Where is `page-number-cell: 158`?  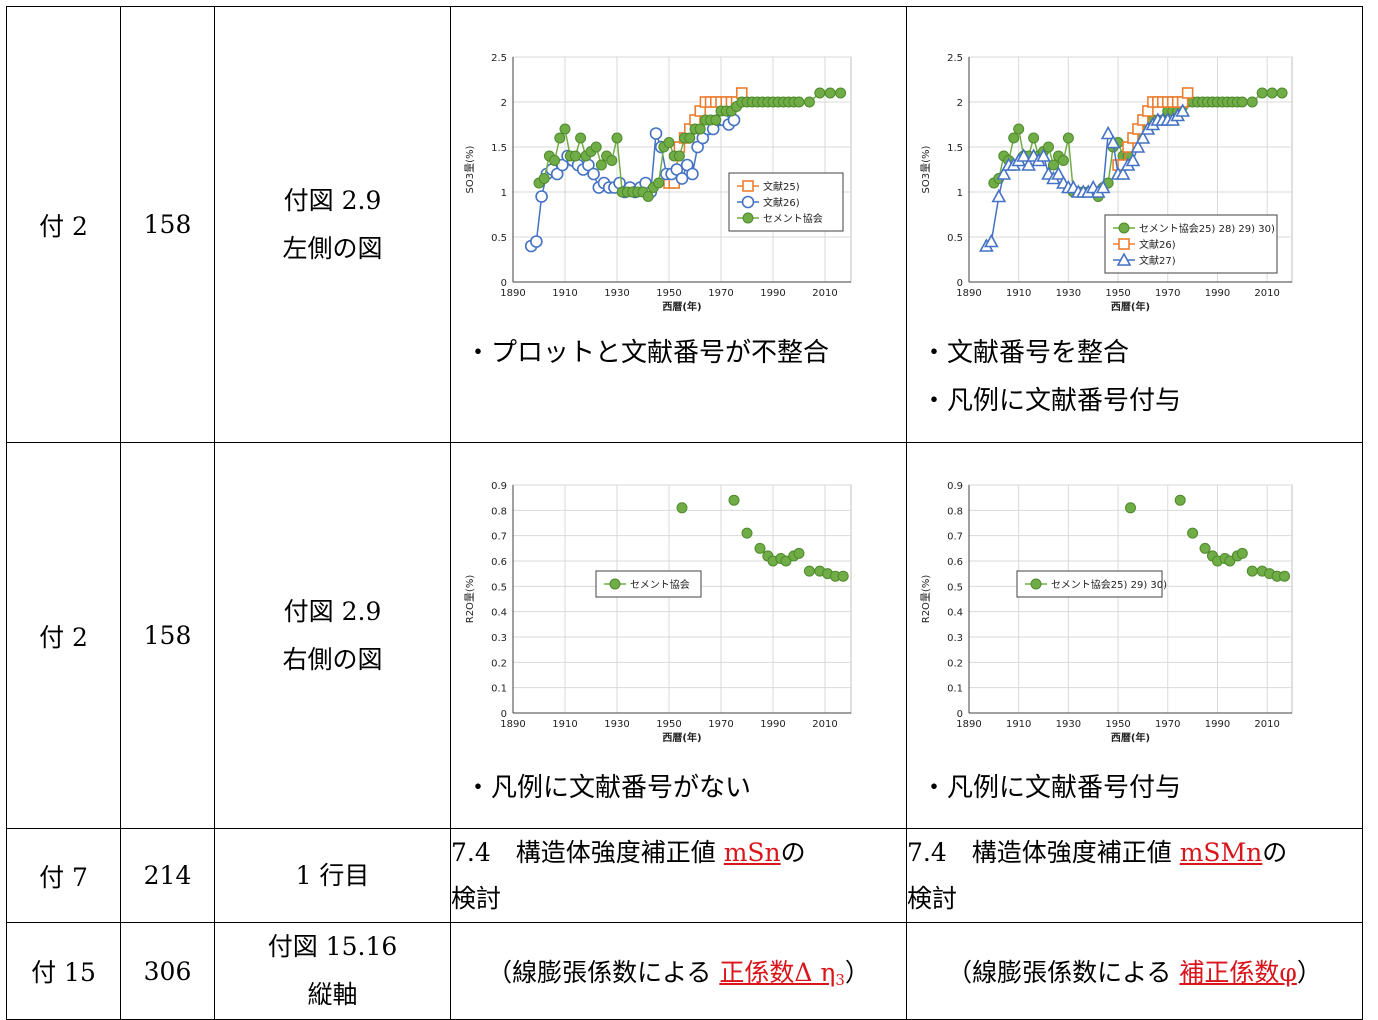 page-number-cell: 158 is located at coordinates (167, 635).